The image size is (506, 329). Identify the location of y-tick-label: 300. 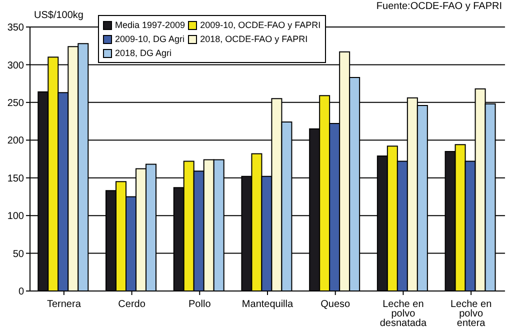
(15, 66).